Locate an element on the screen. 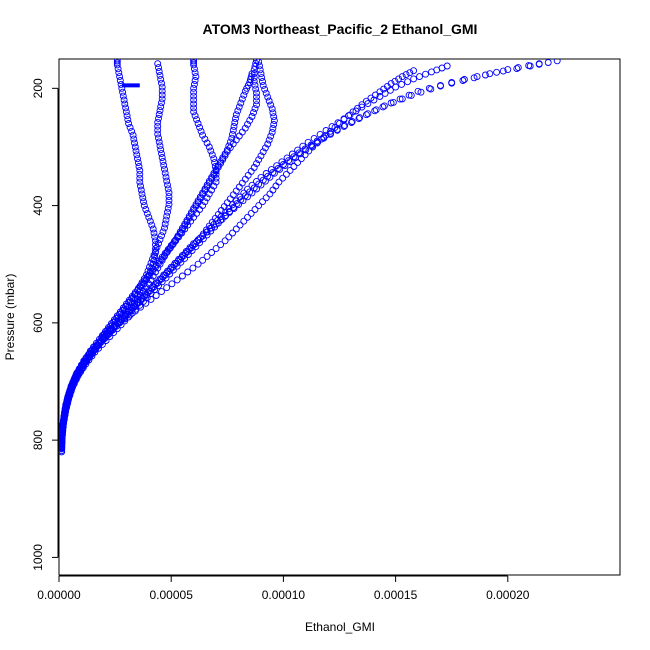 The width and height of the screenshot is (650, 650). y-tick-label: 800 is located at coordinates (38, 440).